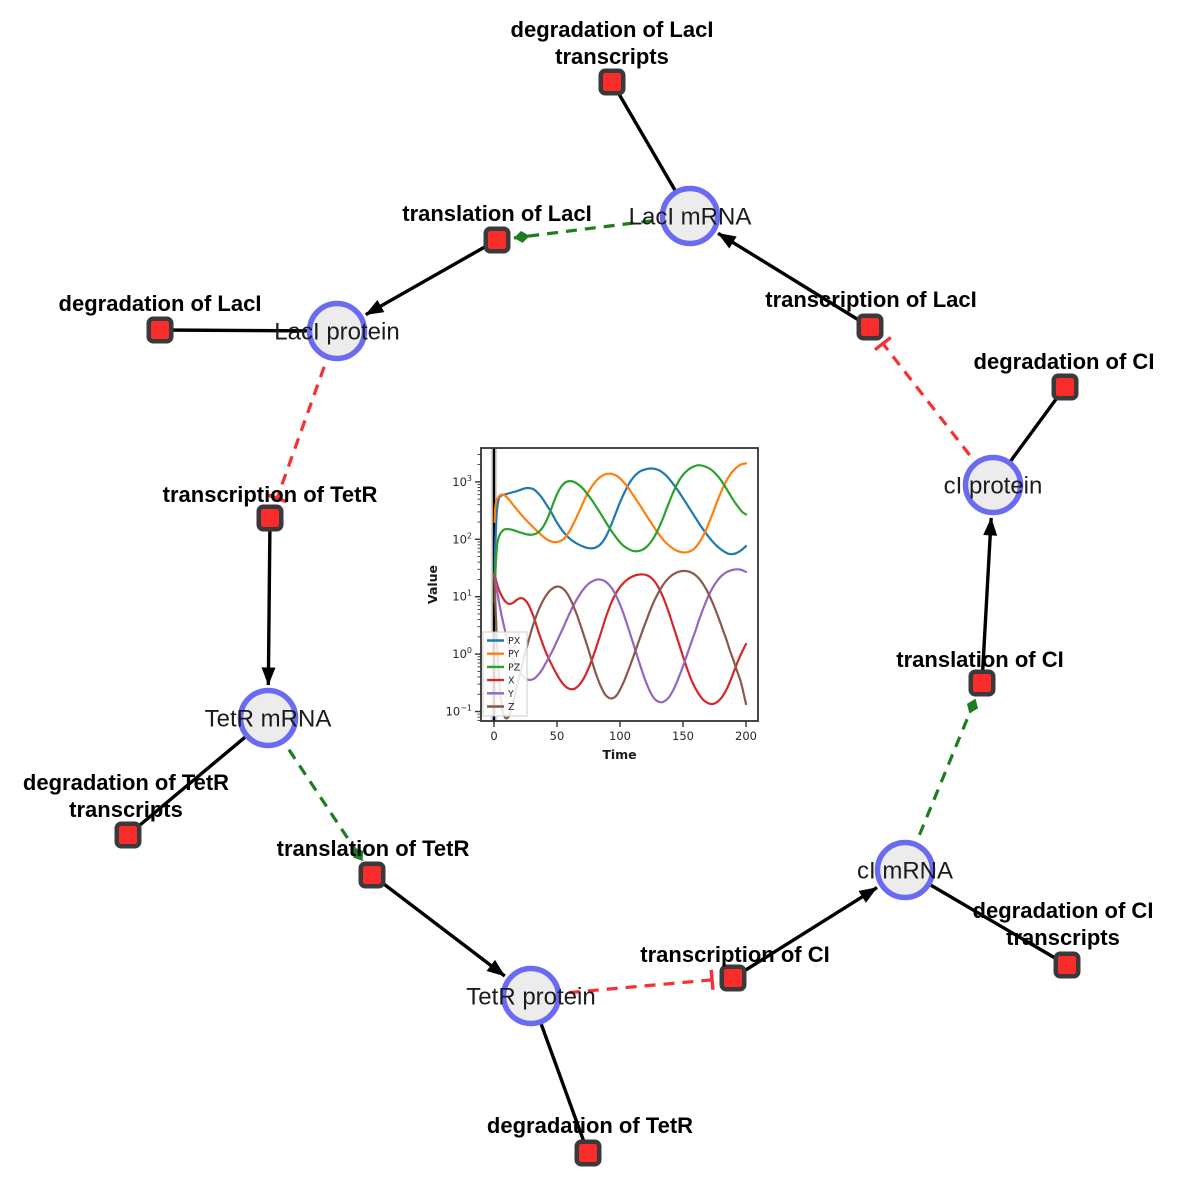  What do you see at coordinates (870, 327) in the screenshot?
I see `reaction-node-tx-laci` at bounding box center [870, 327].